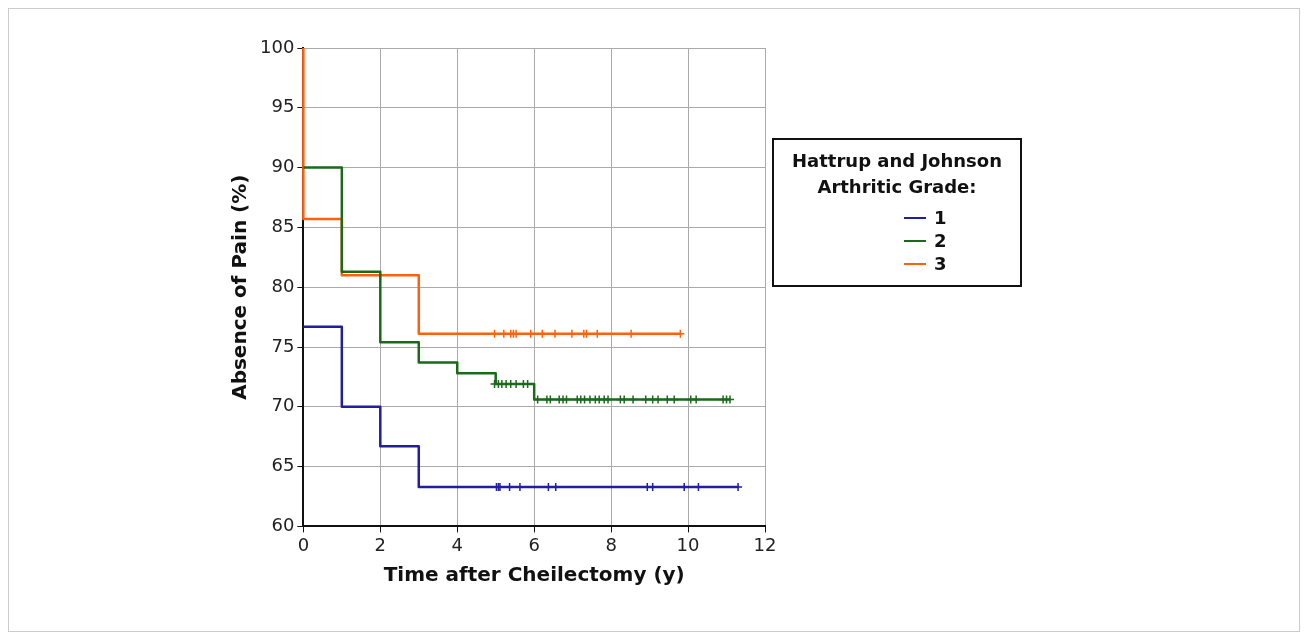 The width and height of the screenshot is (1310, 642). I want to click on y-tick-label: 85, so click(283, 226).